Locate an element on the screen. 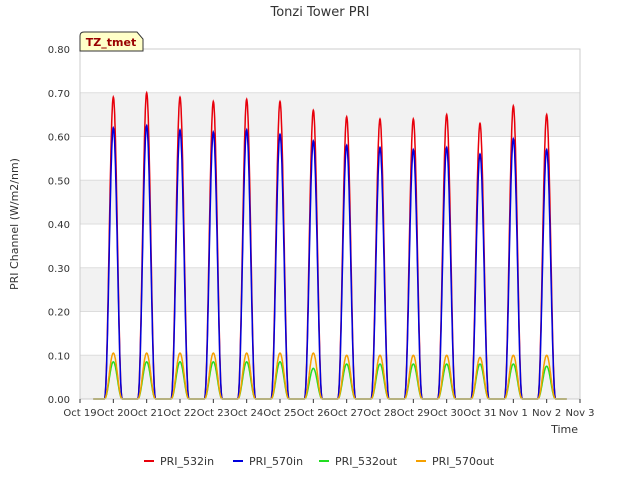 The width and height of the screenshot is (640, 480). x-tick-label: Oct 30 is located at coordinates (446, 413).